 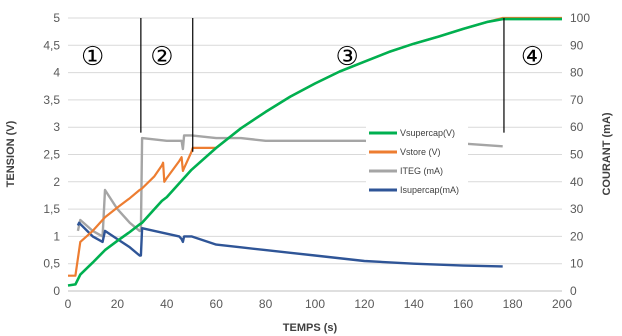 I want to click on y-tick-label: 3,5, so click(x=51, y=100).